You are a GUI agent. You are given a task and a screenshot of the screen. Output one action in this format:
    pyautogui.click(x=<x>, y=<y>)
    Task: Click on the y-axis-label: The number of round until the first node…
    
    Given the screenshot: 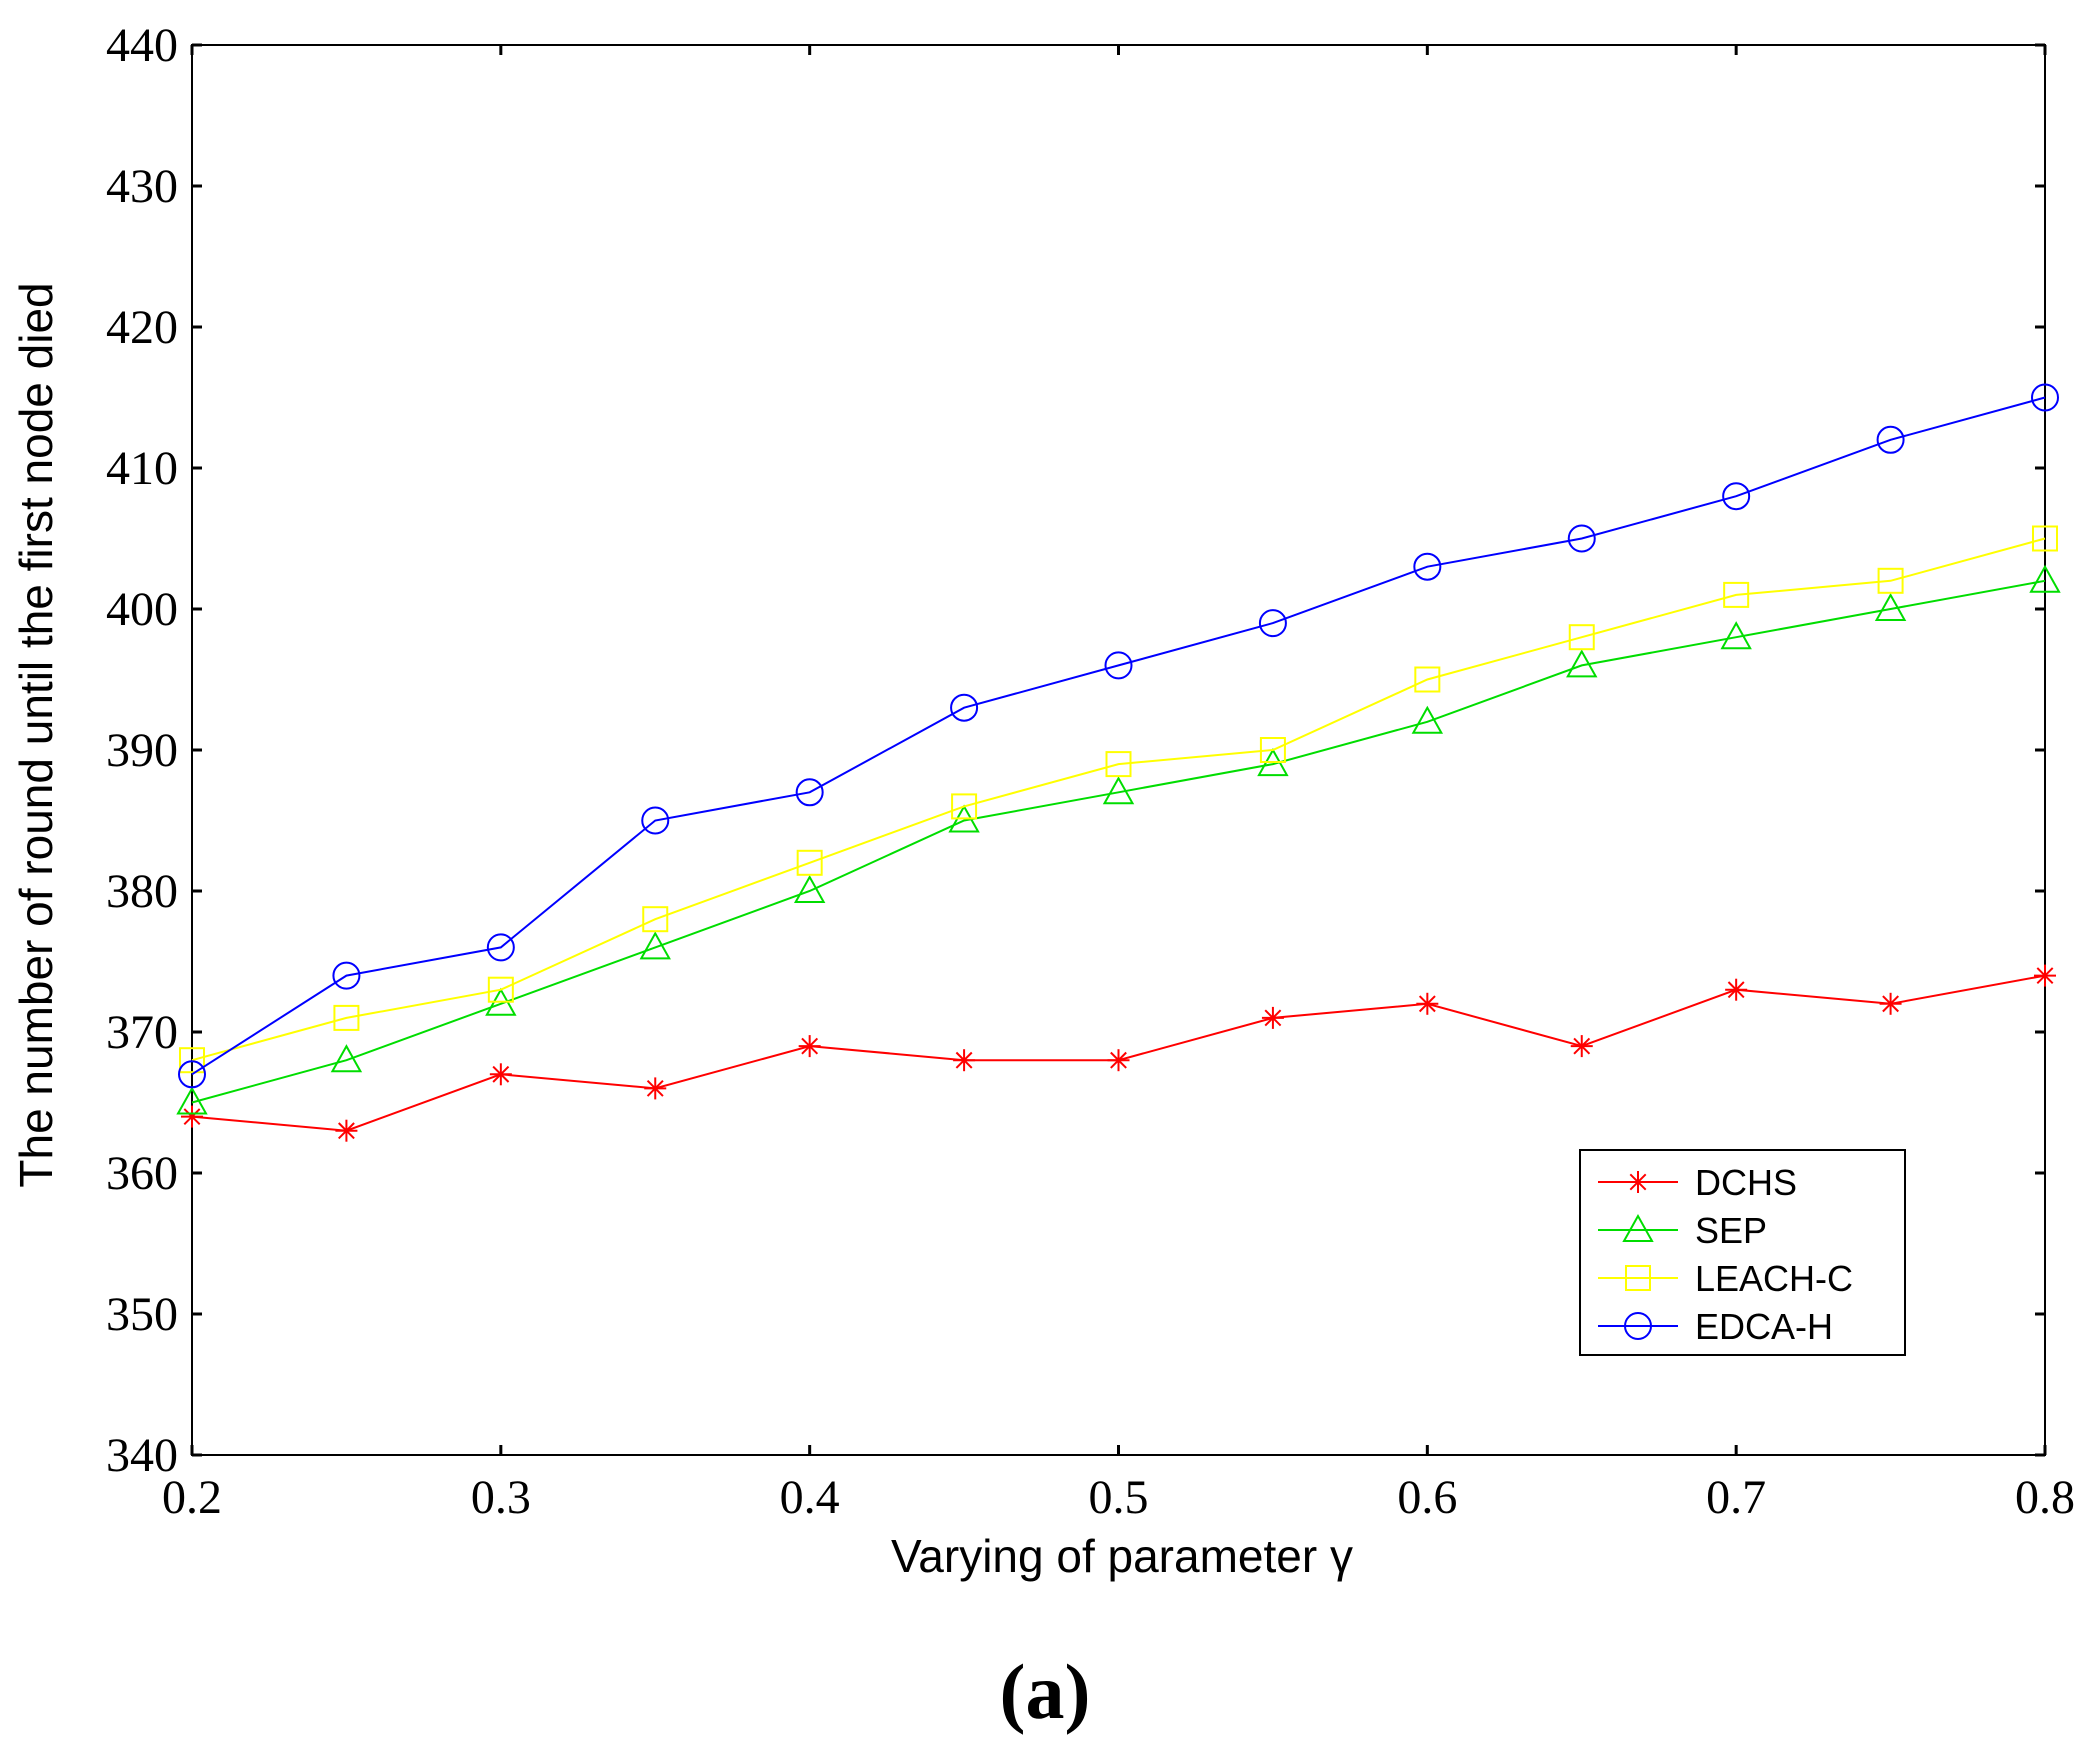 What is the action you would take?
    pyautogui.click(x=36, y=734)
    